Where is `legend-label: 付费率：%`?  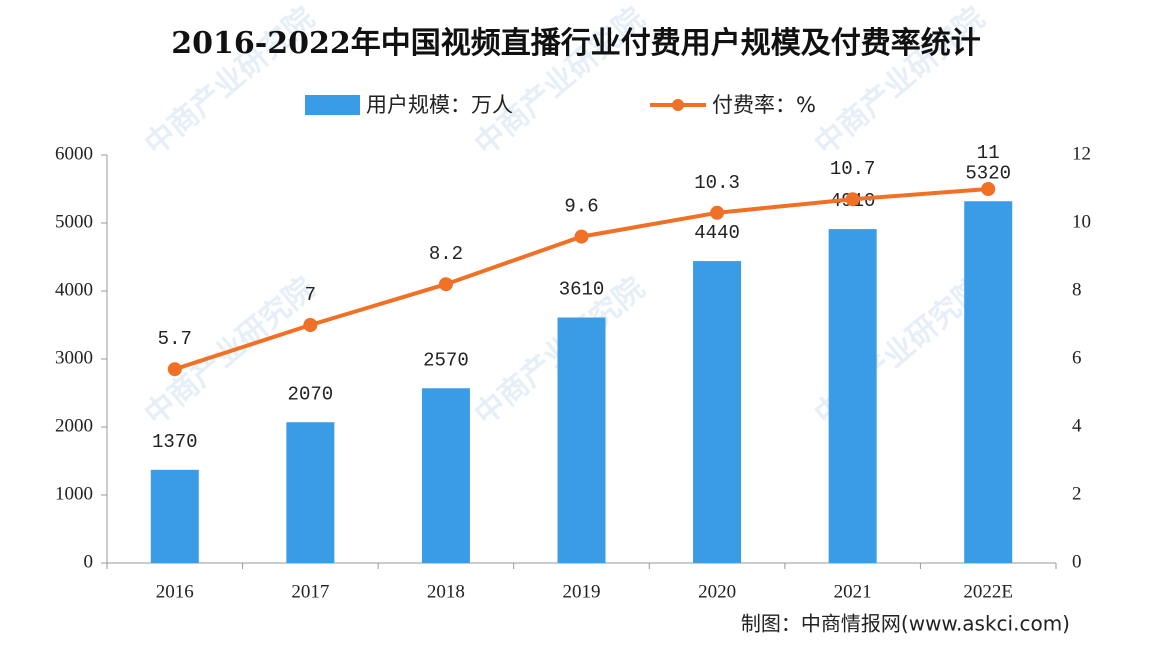 legend-label: 付费率：% is located at coordinates (764, 105).